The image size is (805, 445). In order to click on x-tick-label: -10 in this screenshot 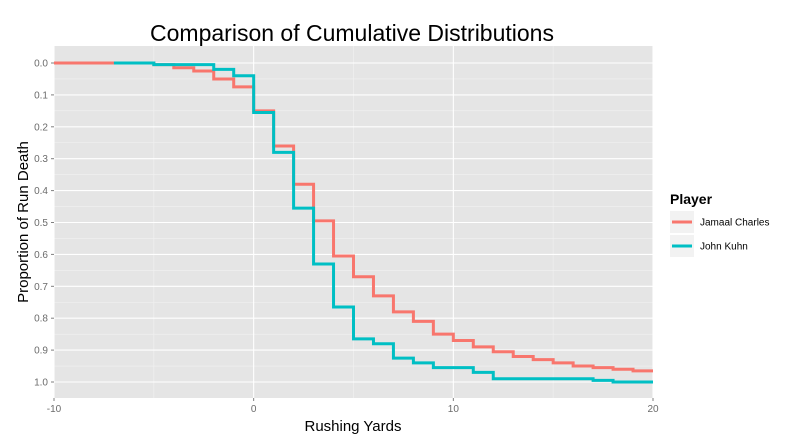, I will do `click(54, 409)`.